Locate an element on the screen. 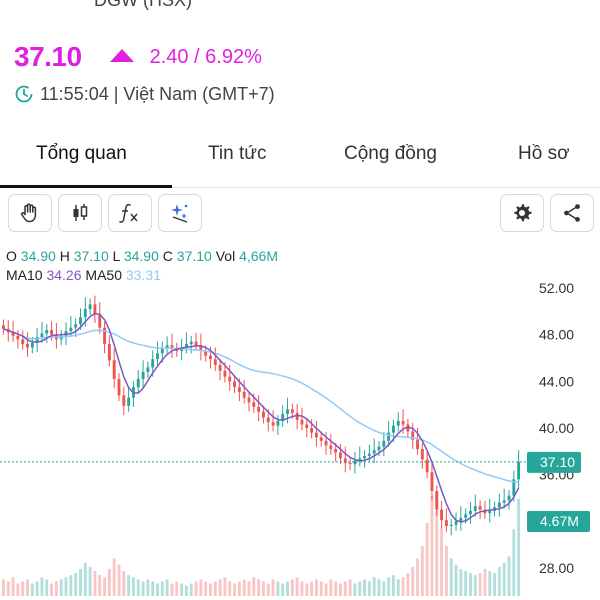  tab-news: Tin tức is located at coordinates (237, 153).